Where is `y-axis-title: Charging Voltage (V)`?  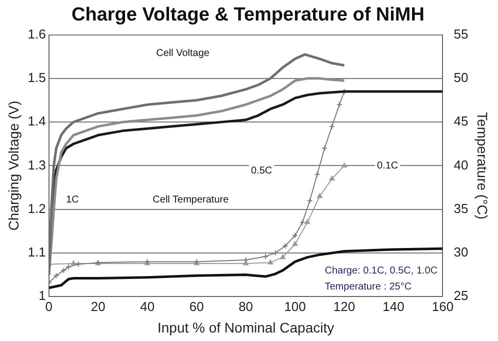
y-axis-title: Charging Voltage (V) is located at coordinates (13, 165).